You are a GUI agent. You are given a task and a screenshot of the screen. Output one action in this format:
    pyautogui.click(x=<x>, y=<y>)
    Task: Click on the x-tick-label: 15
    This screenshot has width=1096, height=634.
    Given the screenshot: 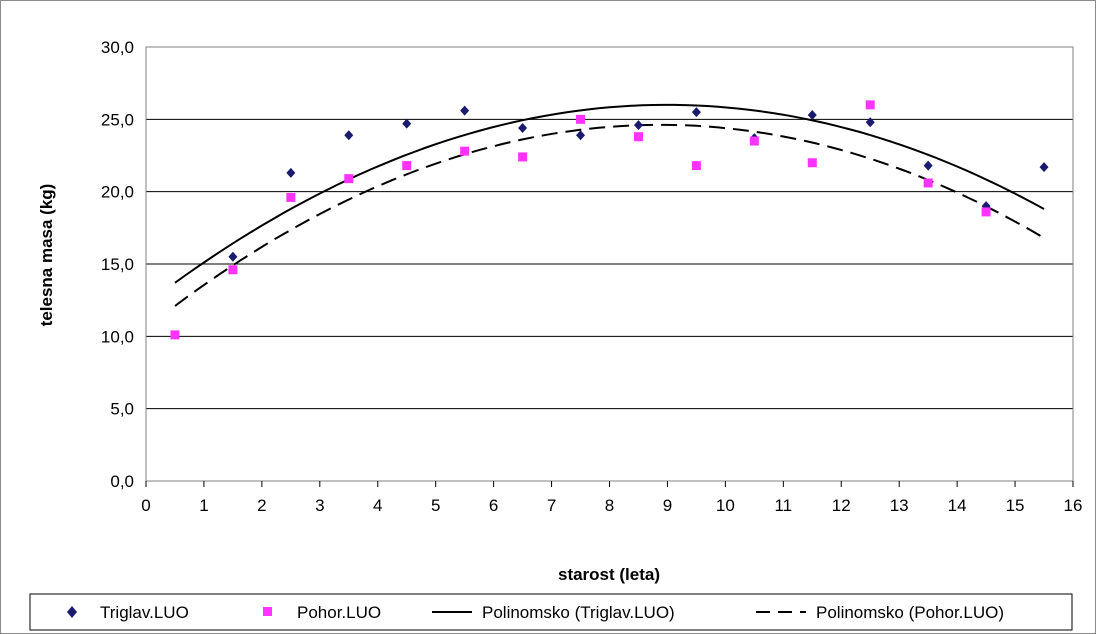 What is the action you would take?
    pyautogui.click(x=1015, y=505)
    